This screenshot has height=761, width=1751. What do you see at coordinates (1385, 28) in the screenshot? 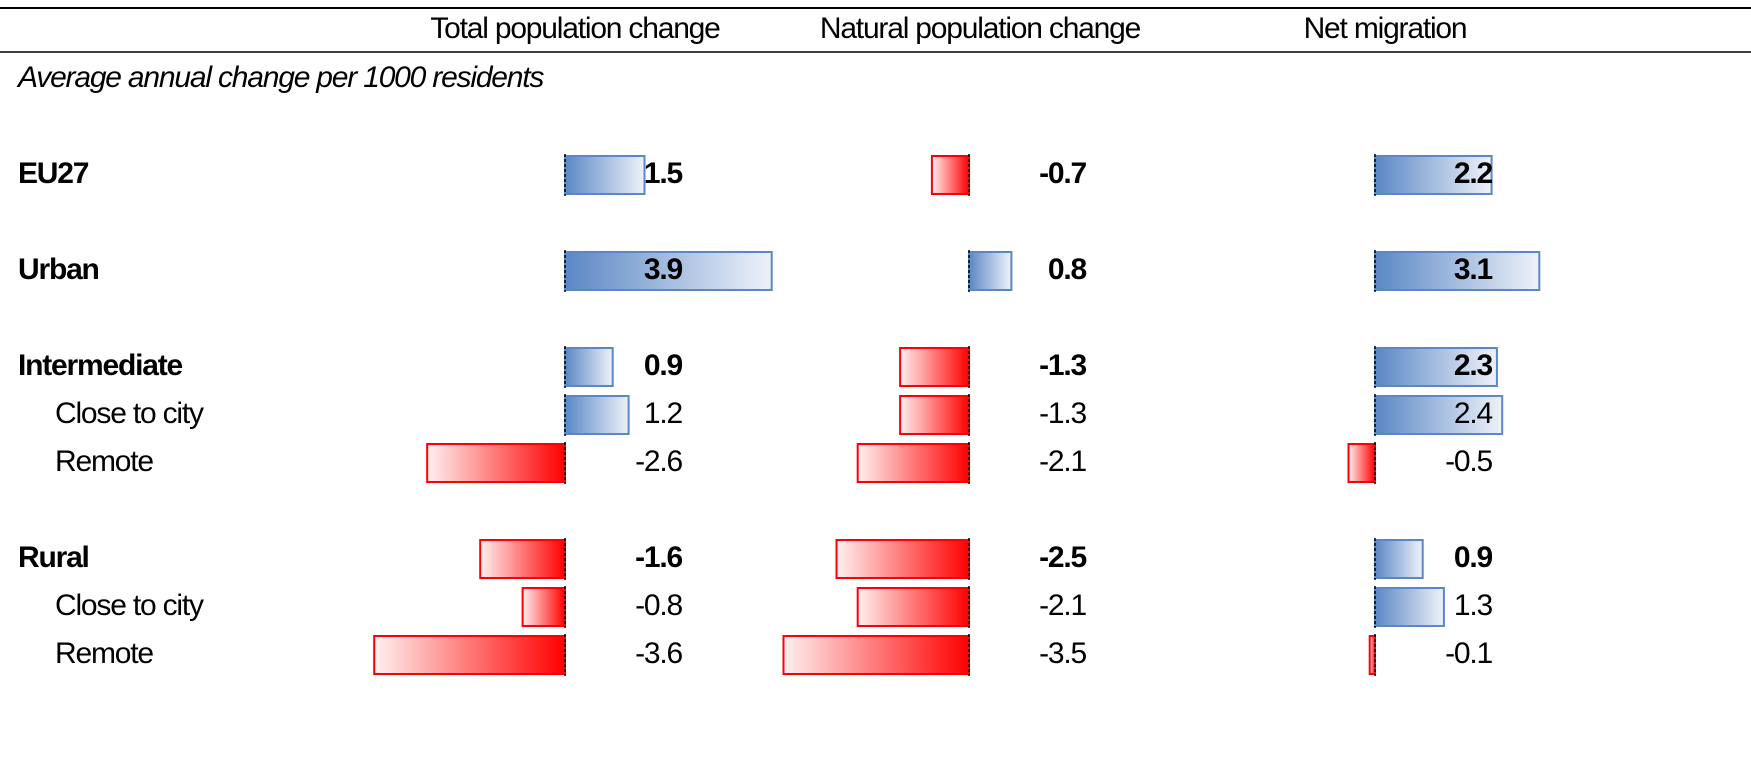
I see `column-header: Net migration` at bounding box center [1385, 28].